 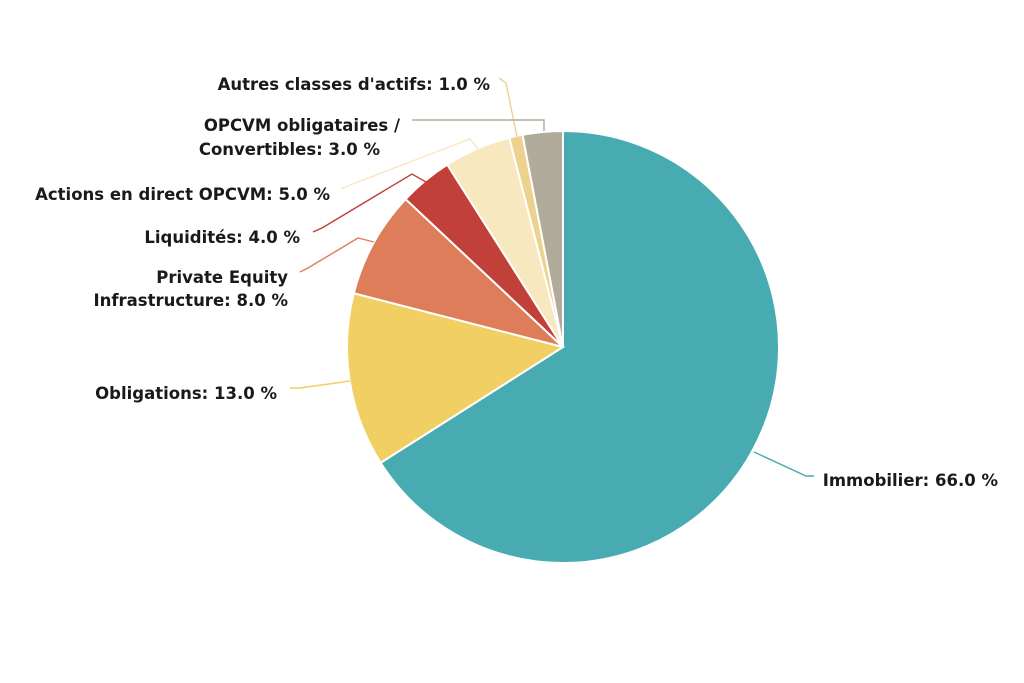 I want to click on slice-label: Private Equity Infrastructure: 8.0 %, so click(x=190, y=289).